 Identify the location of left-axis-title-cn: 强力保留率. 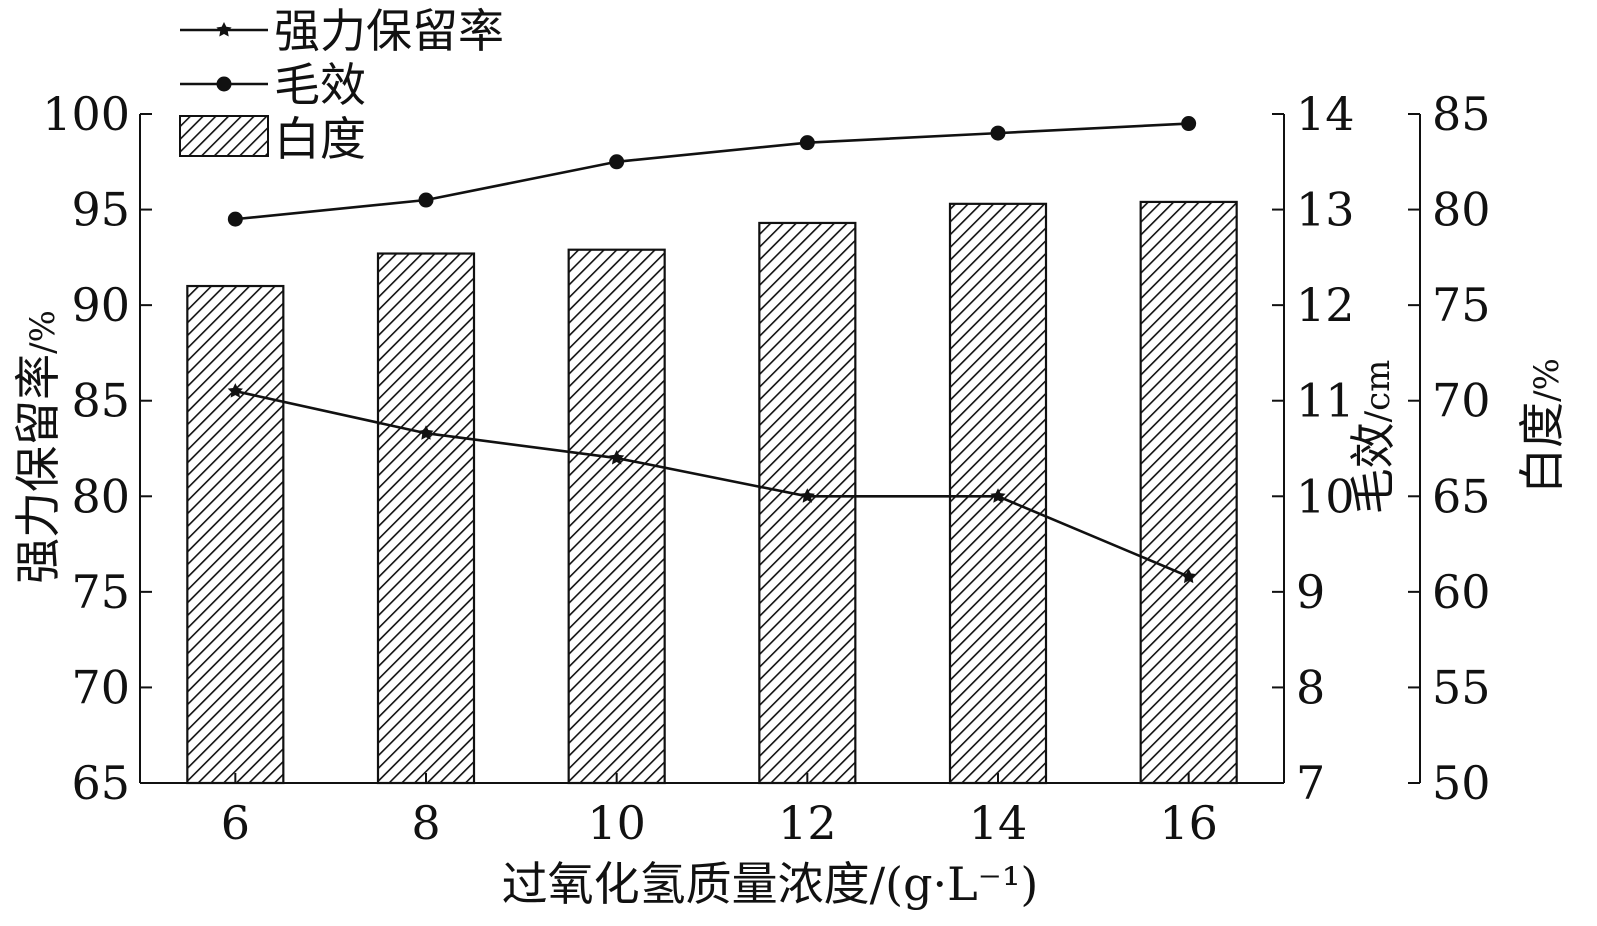
(38, 469).